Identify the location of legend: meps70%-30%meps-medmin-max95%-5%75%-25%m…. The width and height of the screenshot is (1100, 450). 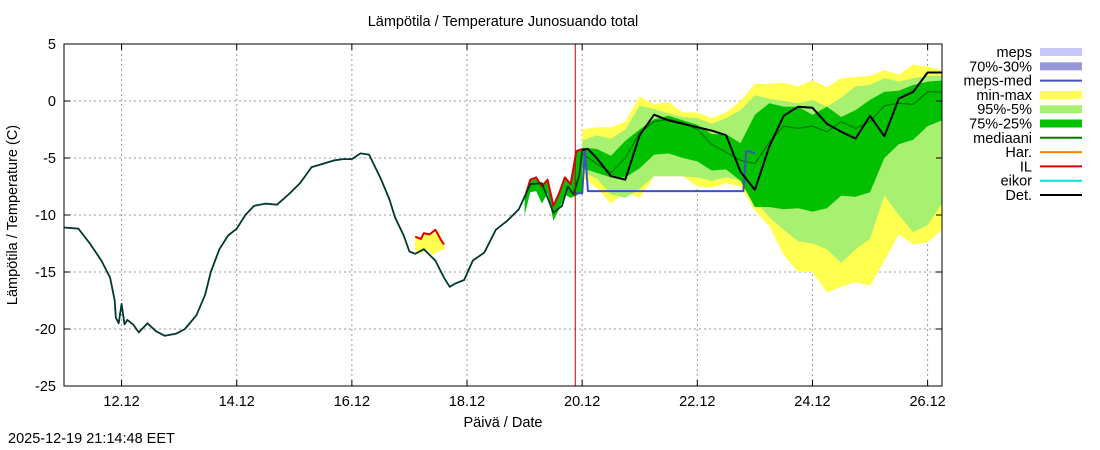
(1023, 124).